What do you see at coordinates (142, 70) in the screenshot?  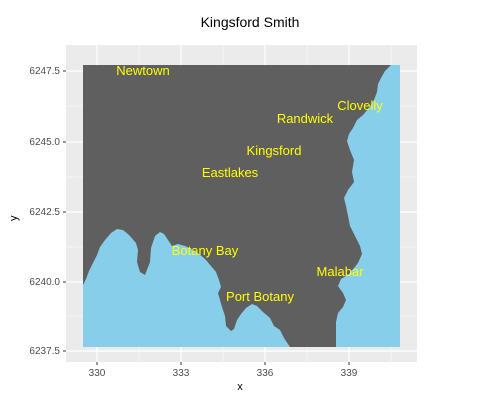 I see `place-label-newtown: Newtown` at bounding box center [142, 70].